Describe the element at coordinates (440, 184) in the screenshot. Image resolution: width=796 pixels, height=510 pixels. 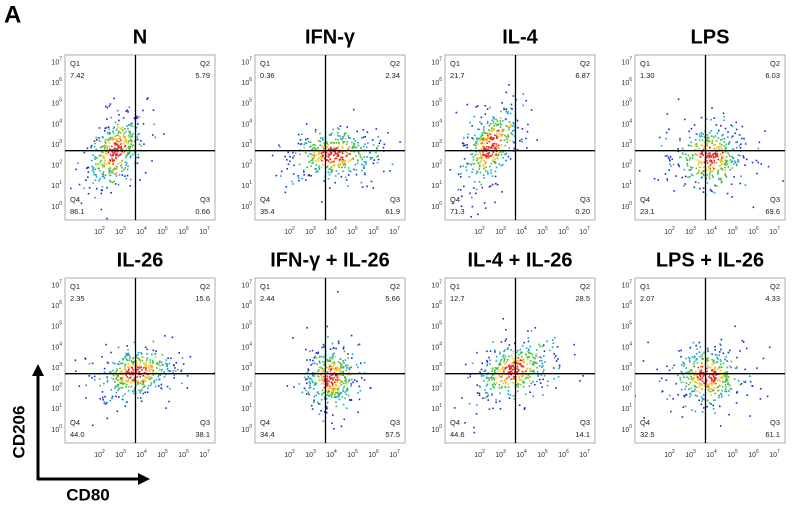
I see `tick-exponent: 1` at that location.